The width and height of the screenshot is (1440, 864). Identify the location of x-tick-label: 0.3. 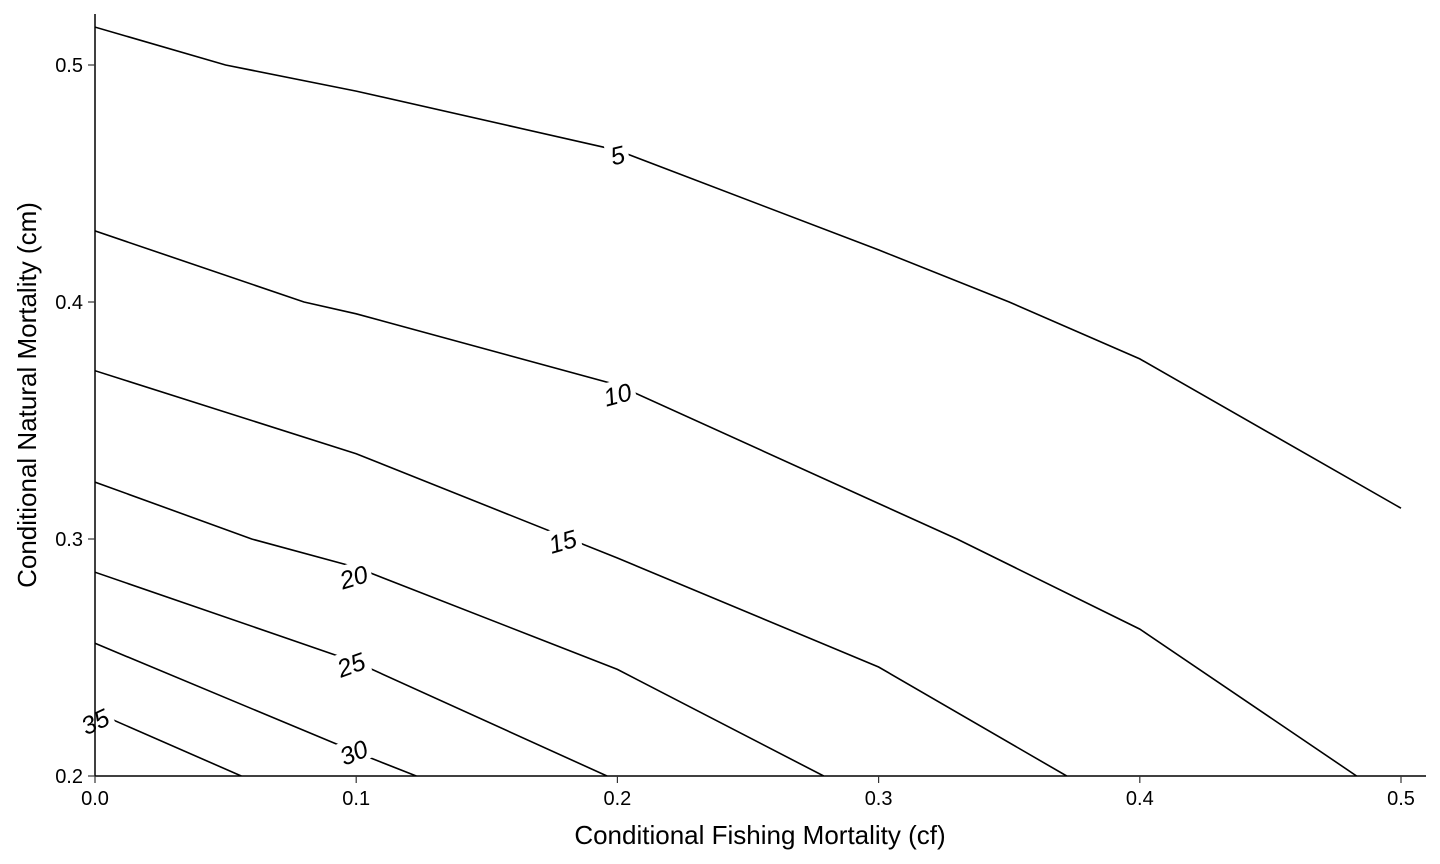
(879, 799).